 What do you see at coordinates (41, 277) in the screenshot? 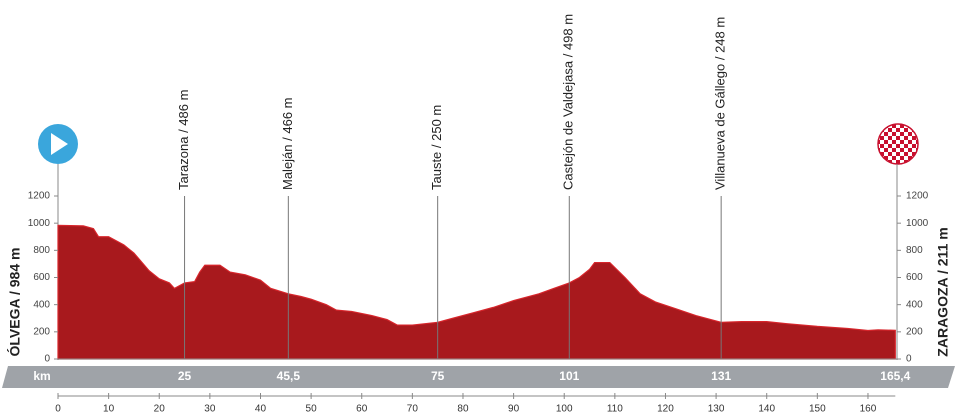
I see `y-tick-label: 600` at bounding box center [41, 277].